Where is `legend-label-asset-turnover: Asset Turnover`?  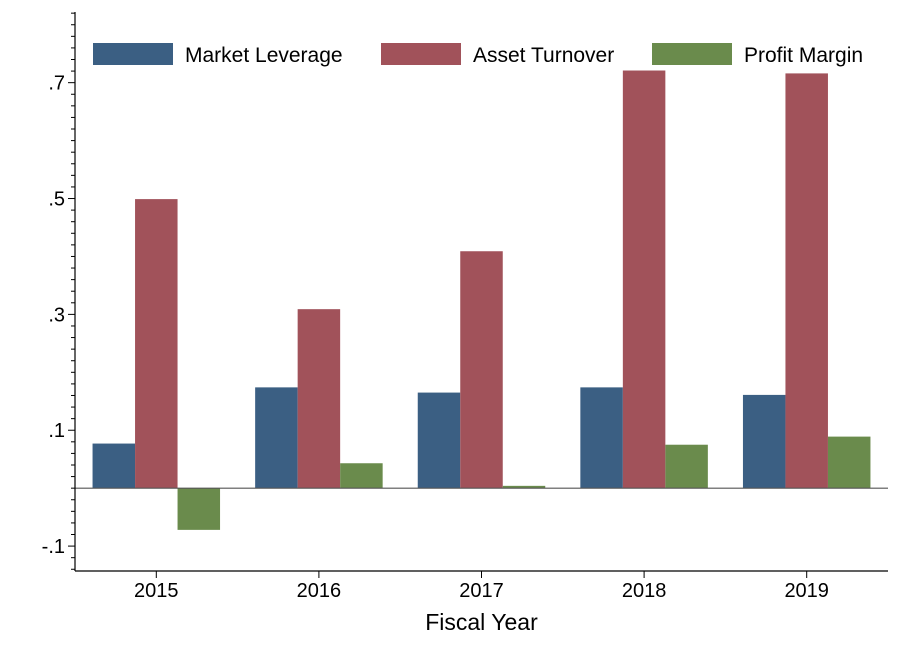 legend-label-asset-turnover: Asset Turnover is located at coordinates (543, 55).